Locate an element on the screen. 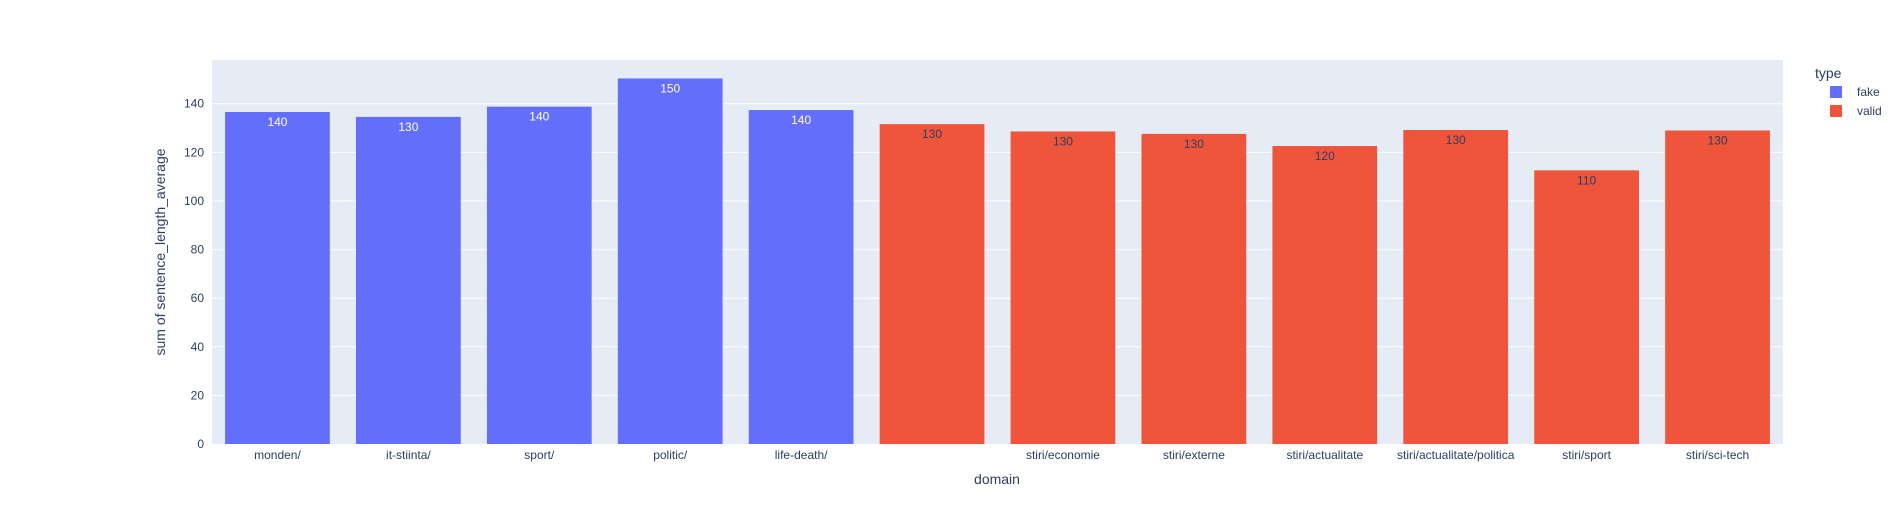  y-tick-label: 80 is located at coordinates (198, 250).